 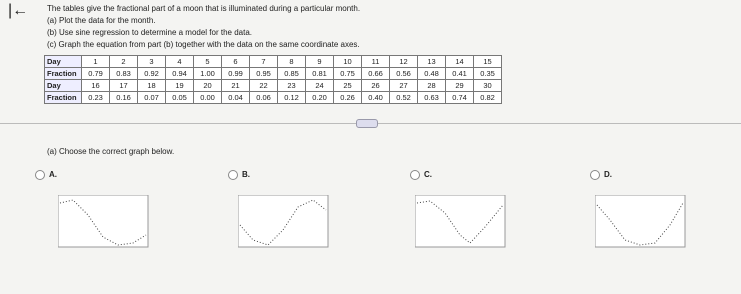 What do you see at coordinates (431, 85) in the screenshot?
I see `table-cell: 28` at bounding box center [431, 85].